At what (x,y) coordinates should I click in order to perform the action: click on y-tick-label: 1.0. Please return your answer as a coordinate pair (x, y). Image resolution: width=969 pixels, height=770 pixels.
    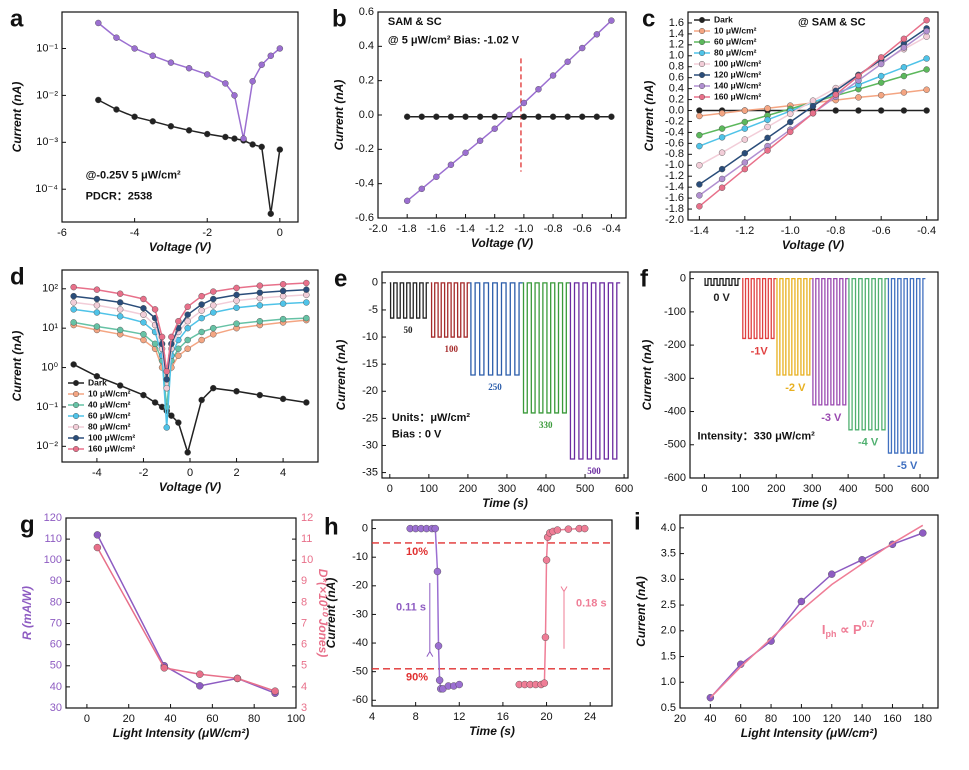
    Looking at the image, I should click on (668, 682).